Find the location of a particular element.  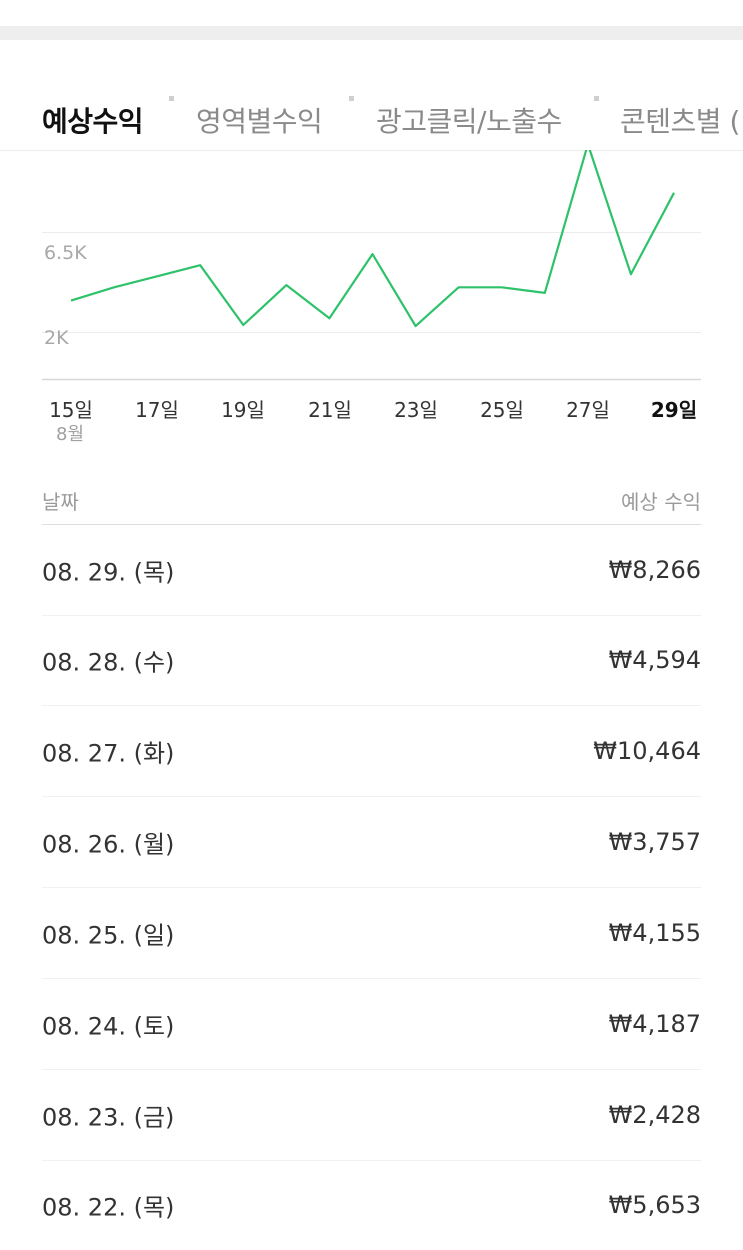

top-divider is located at coordinates (371, 33).